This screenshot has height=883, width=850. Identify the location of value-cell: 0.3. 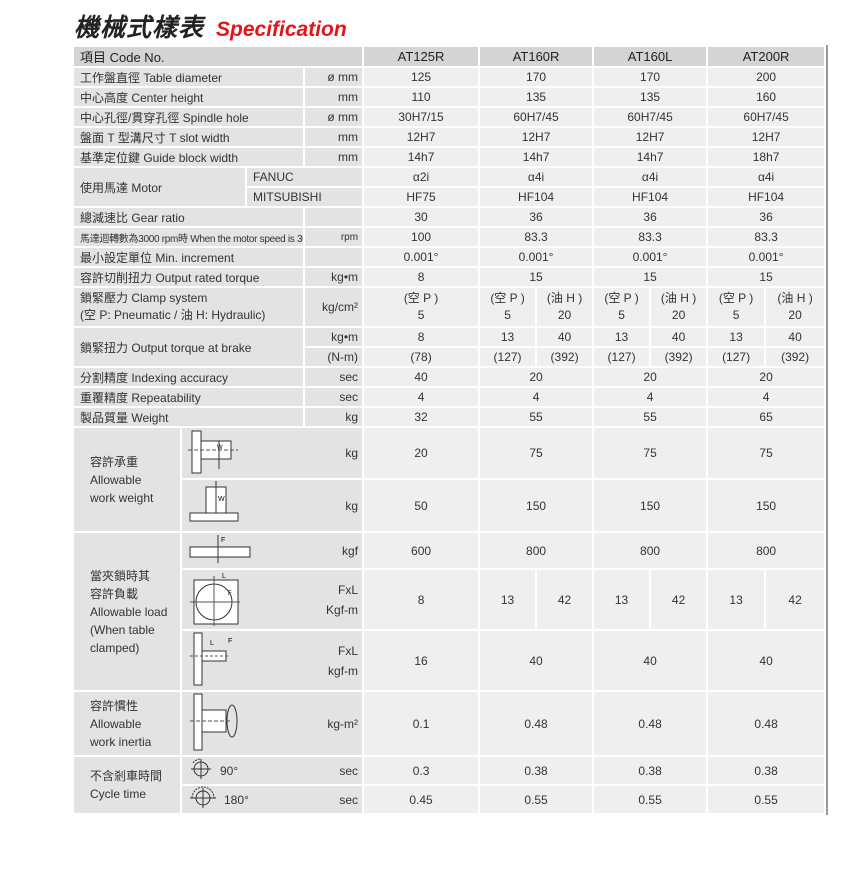
(421, 770).